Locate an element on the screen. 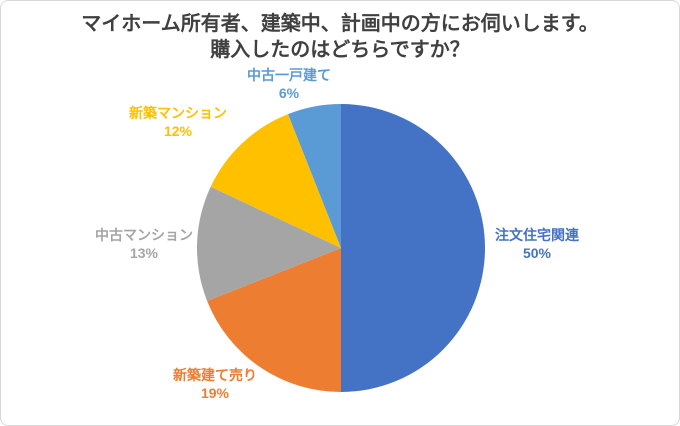 This screenshot has height=426, width=680. pie-label-shinchiku-tateuri: 新築建て売り 19% is located at coordinates (215, 384).